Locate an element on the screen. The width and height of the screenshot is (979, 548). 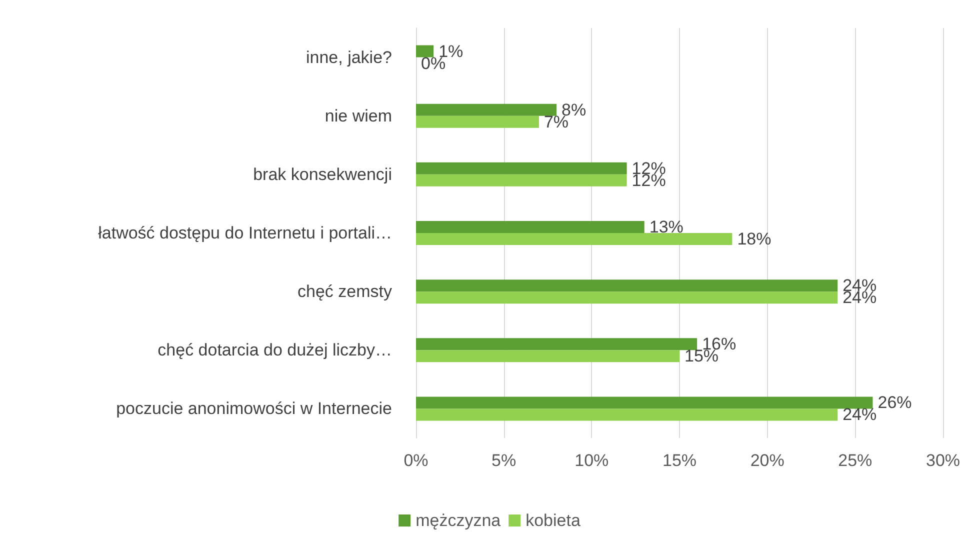
x-tick-label: 0% is located at coordinates (416, 460).